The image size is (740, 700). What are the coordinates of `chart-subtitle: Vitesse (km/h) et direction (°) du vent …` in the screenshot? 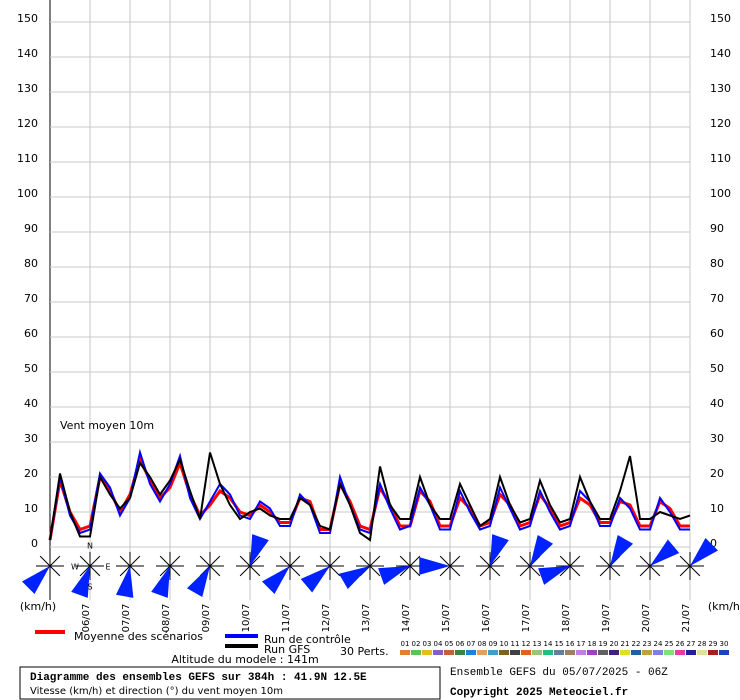 It's located at (156, 691).